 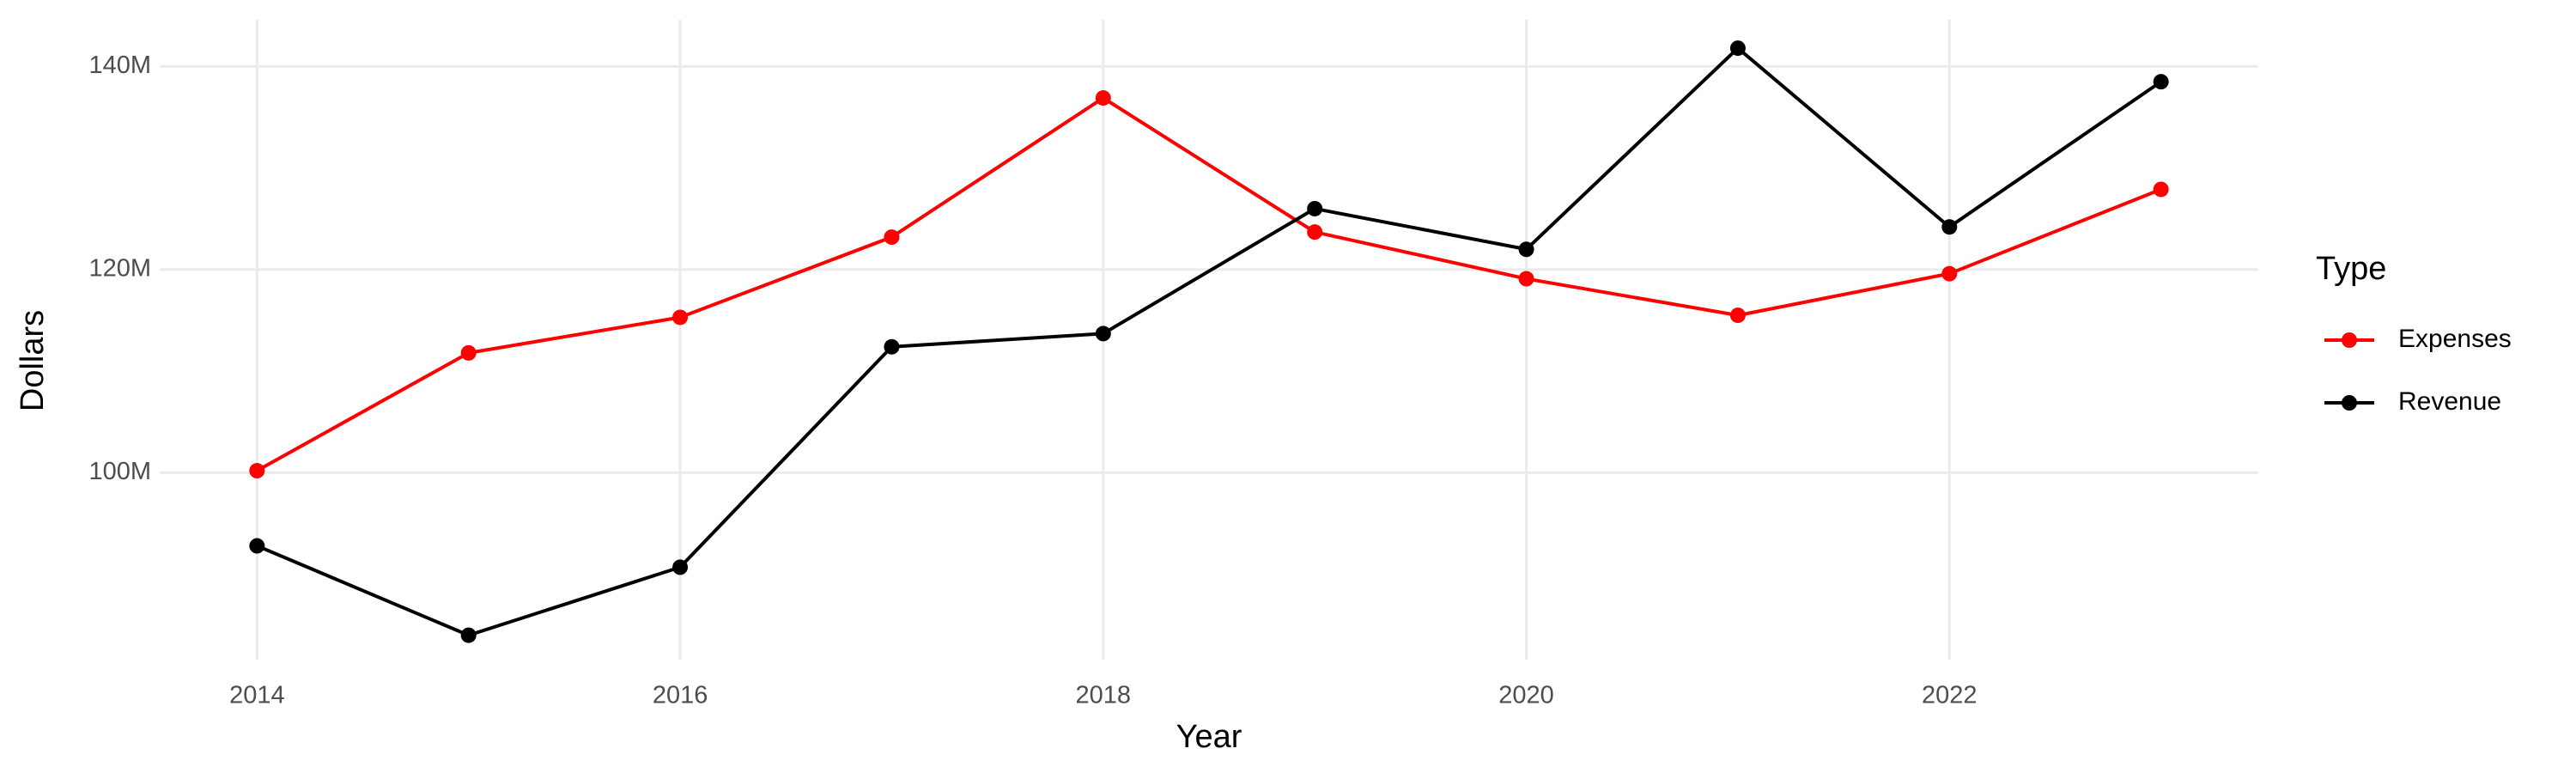 I want to click on x-tick-label: 2018, so click(x=1104, y=695).